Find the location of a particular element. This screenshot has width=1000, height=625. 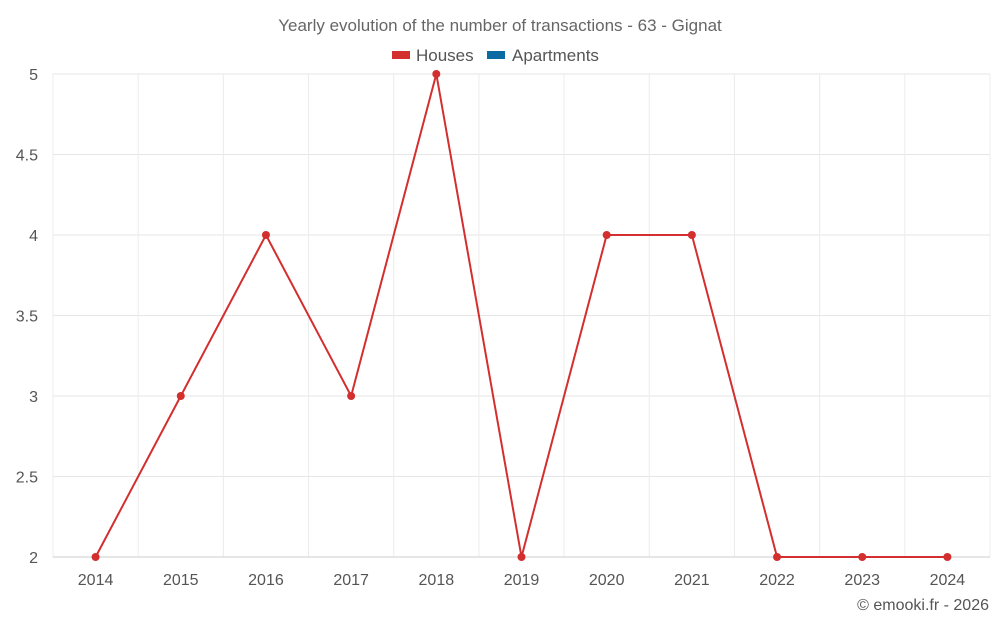

x-tick-label: 2020 is located at coordinates (607, 580).